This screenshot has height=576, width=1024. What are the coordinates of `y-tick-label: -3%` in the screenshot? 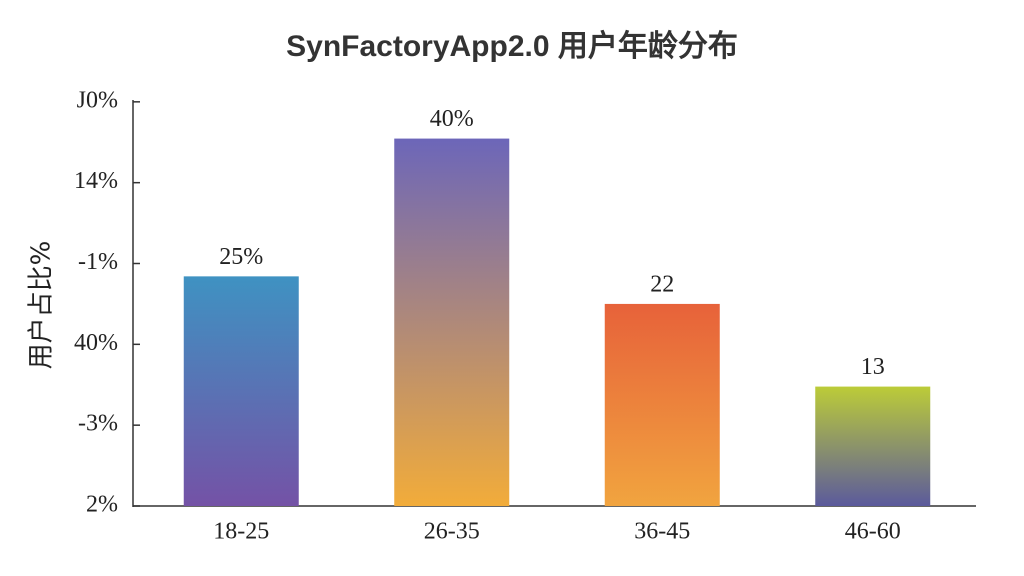 It's located at (98, 424).